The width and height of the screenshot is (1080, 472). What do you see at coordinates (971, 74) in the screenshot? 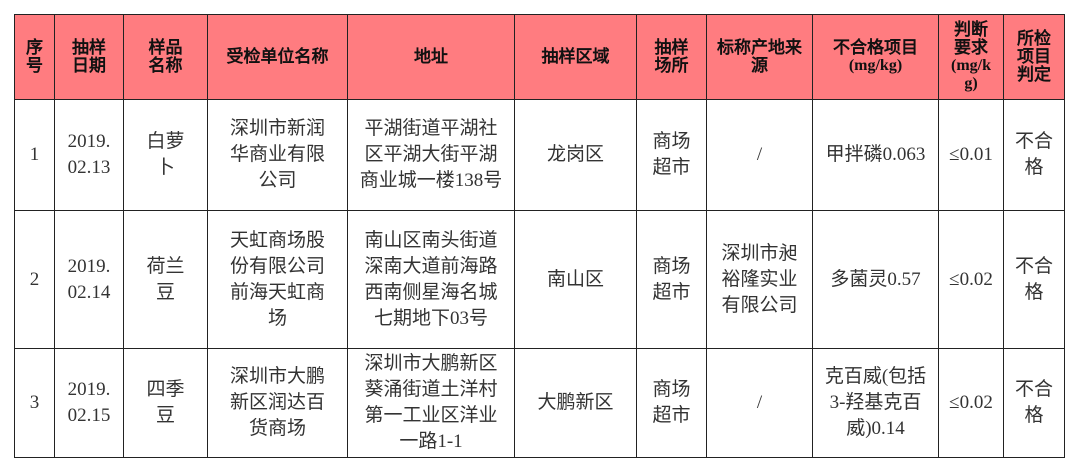
I see `header-requirement-unit: (mg/kg)` at bounding box center [971, 74].